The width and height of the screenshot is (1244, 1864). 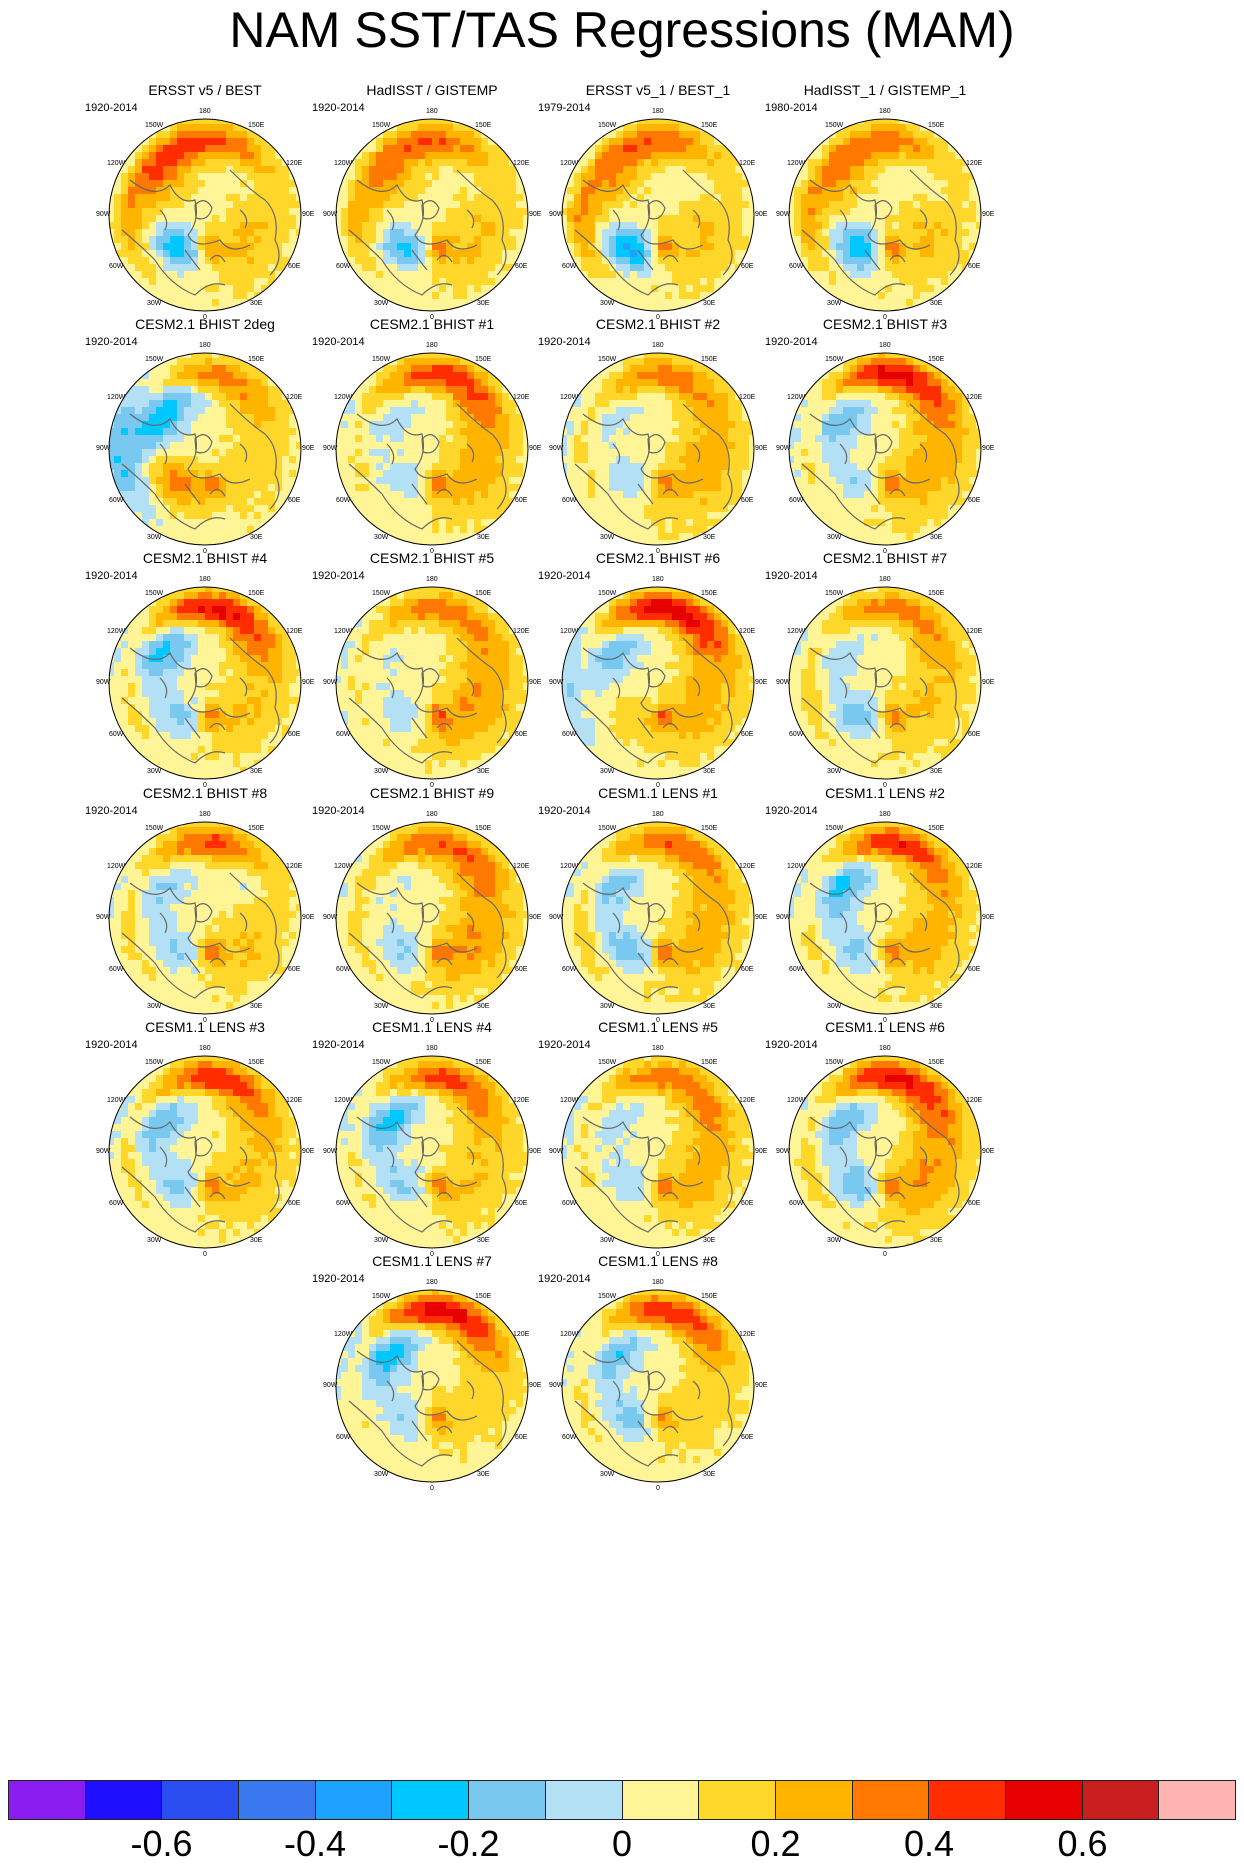 I want to click on colorbar-tick-label: 0.4, so click(x=929, y=1844).